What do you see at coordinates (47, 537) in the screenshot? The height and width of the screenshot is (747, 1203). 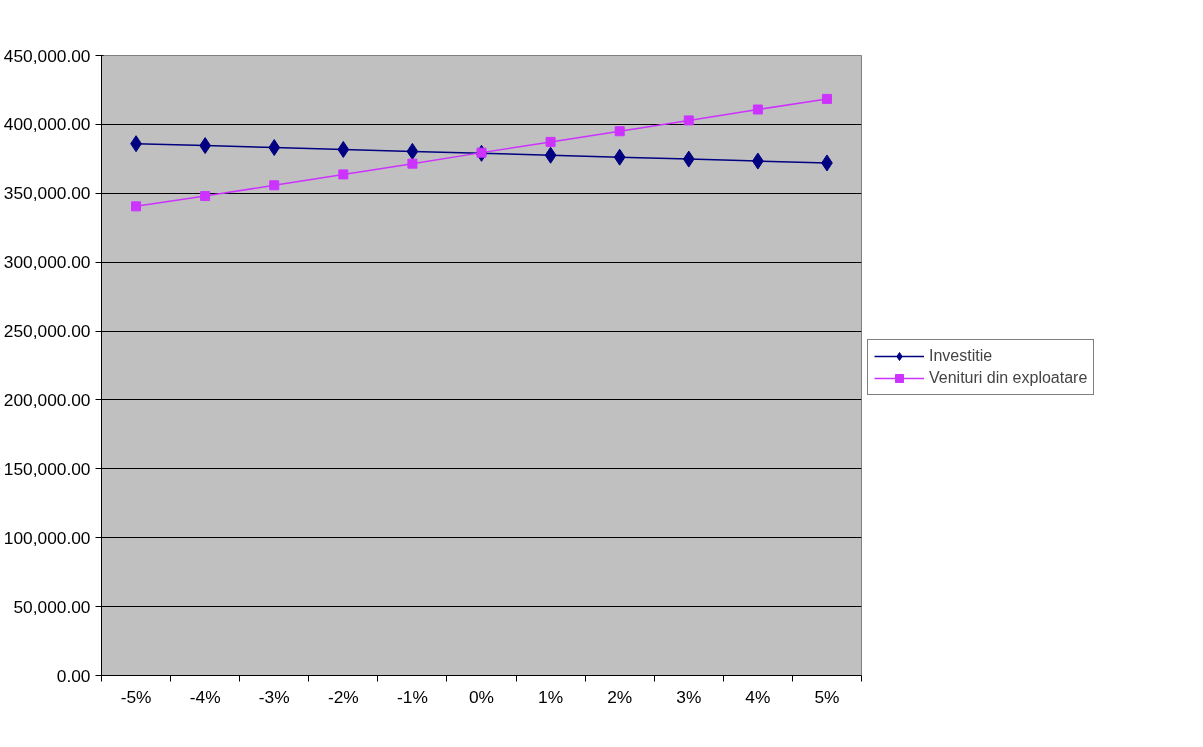 I see `y-tick-label: 100,000.00` at bounding box center [47, 537].